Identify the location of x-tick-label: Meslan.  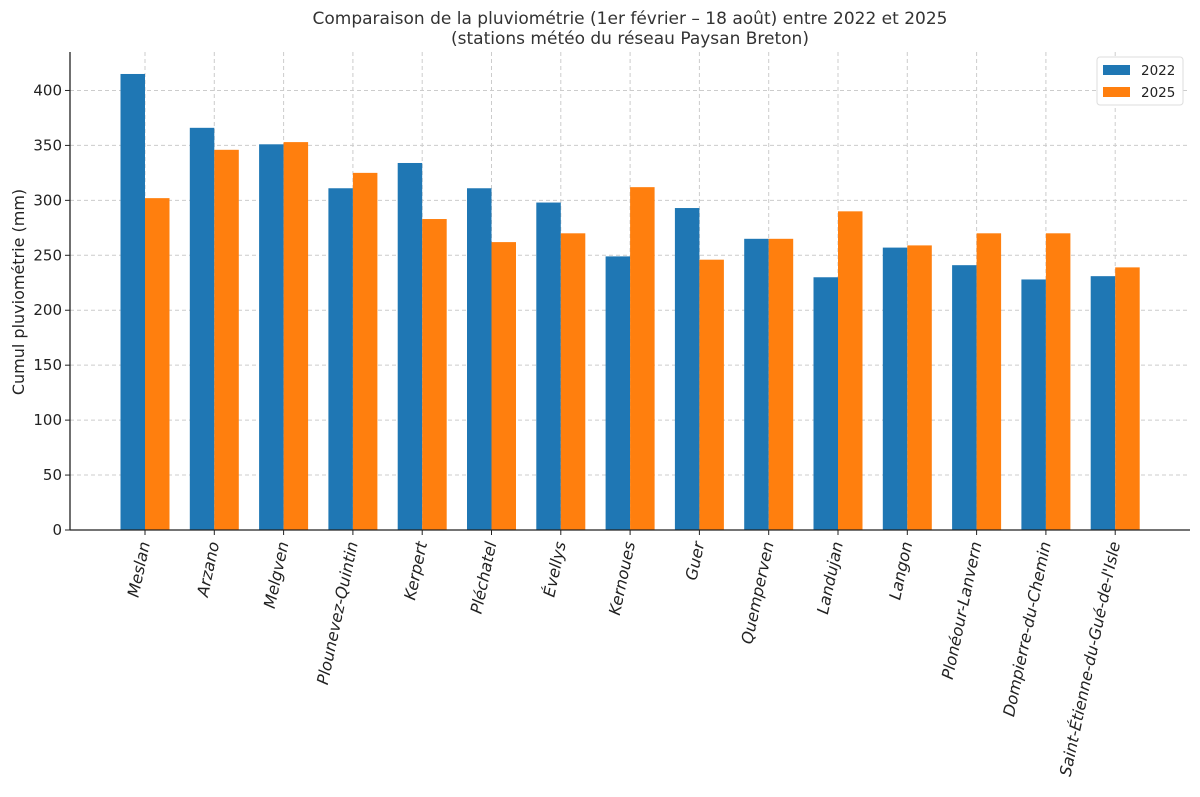
(139, 569).